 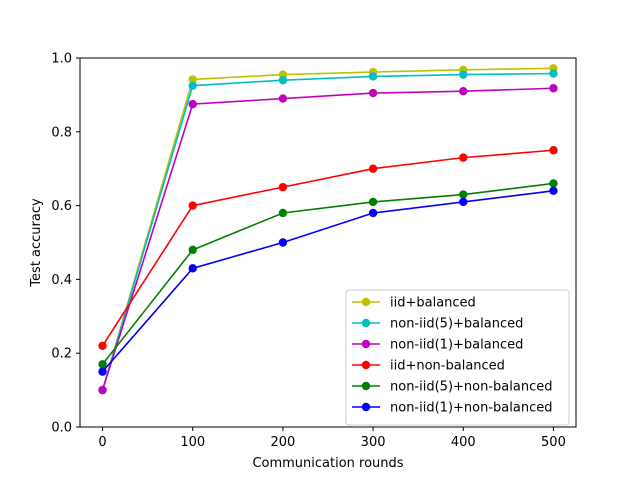 What do you see at coordinates (471, 408) in the screenshot?
I see `legend-label: non-iid(1)+non-balanced` at bounding box center [471, 408].